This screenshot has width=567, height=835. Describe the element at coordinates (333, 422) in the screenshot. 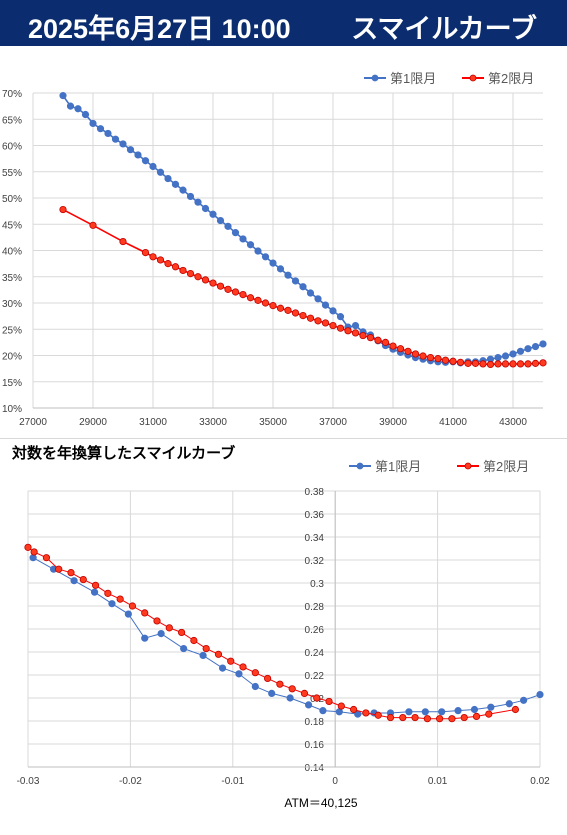

I see `x-tick-label: 37000` at that location.